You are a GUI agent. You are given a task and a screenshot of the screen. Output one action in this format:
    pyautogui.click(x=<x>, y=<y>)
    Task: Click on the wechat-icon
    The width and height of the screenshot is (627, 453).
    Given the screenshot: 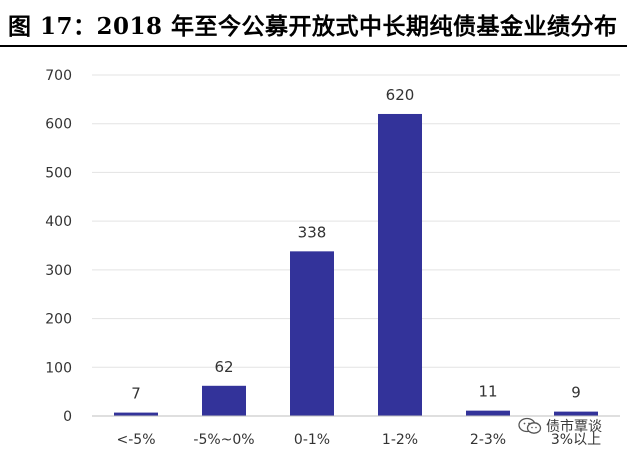 What is the action you would take?
    pyautogui.click(x=530, y=425)
    